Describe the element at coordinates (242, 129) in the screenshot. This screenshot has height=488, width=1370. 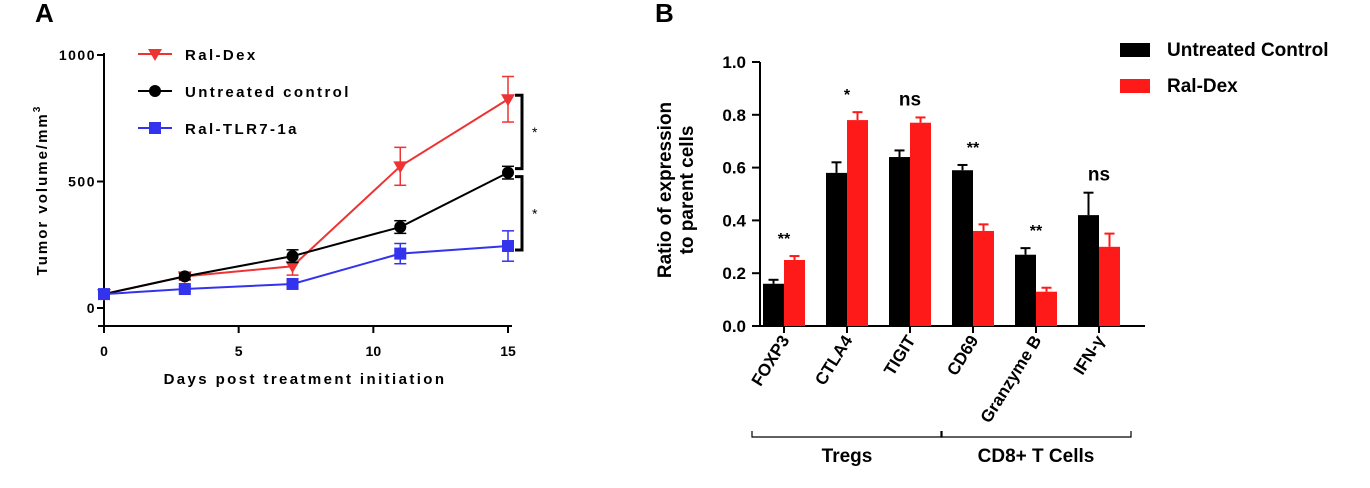
I see `a-legend-label: Ral-TLR7-1a` at that location.